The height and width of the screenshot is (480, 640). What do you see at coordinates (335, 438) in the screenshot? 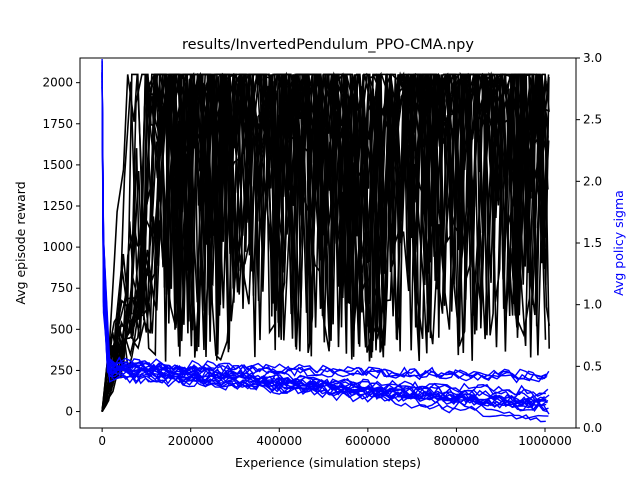
I see `x-axis: 0 200000 400000 600000 800000 1000000` at bounding box center [335, 438].